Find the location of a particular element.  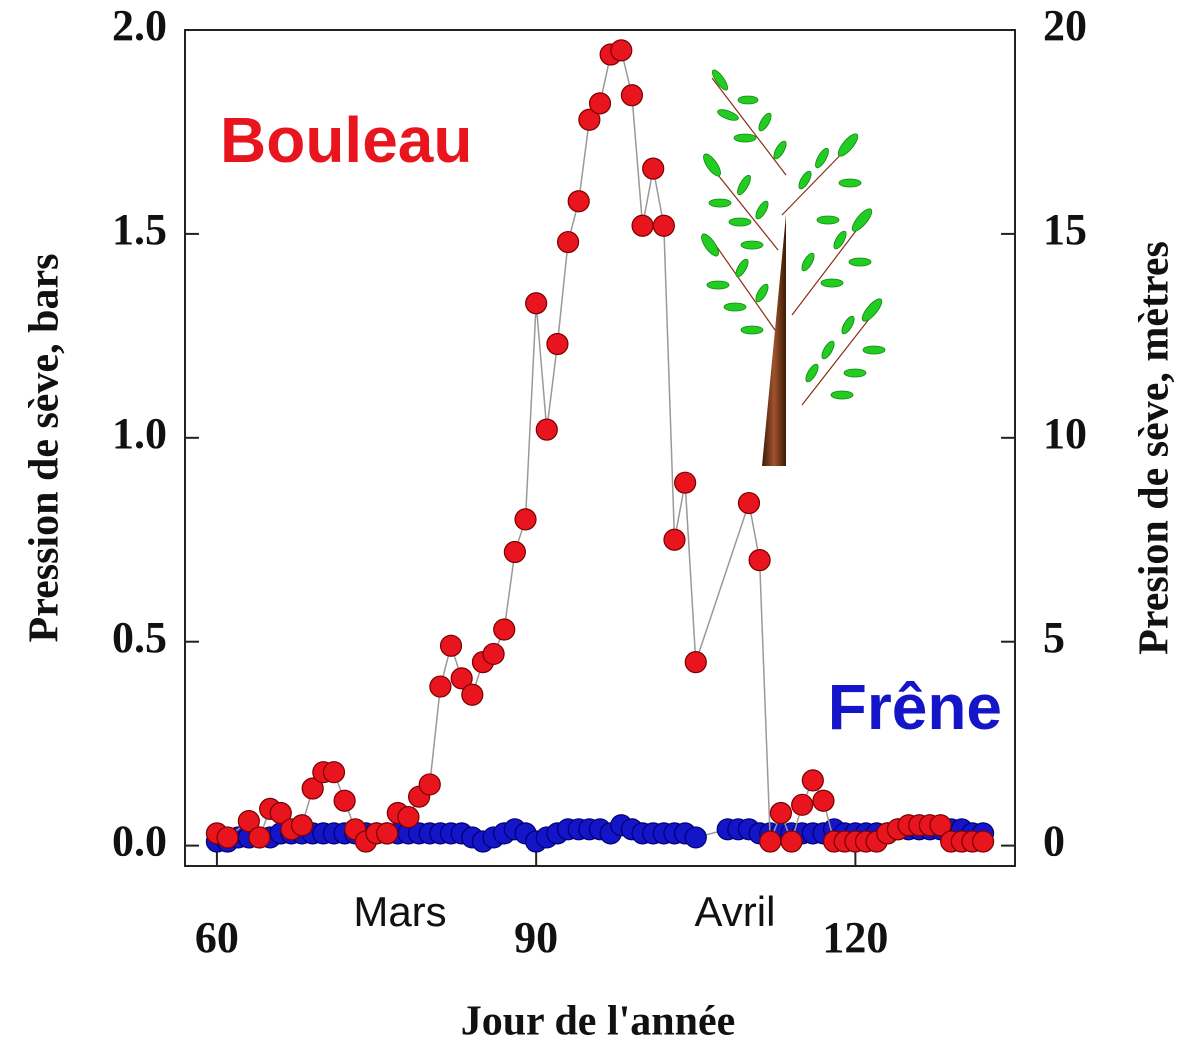

month-annotation: Mars is located at coordinates (399, 911).